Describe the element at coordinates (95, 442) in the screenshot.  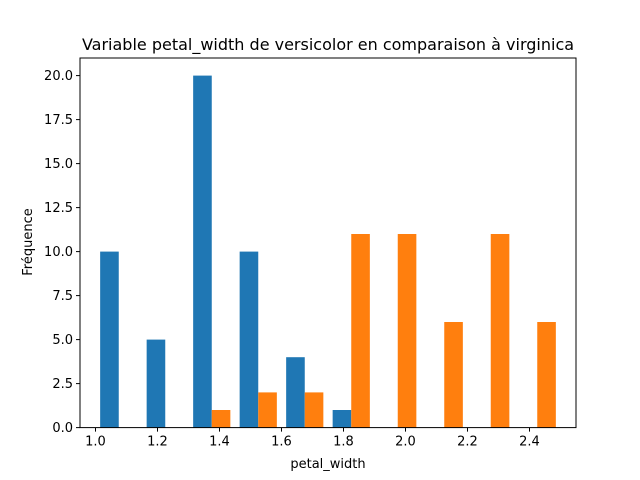
I see `x-tick-label: 1.0` at that location.